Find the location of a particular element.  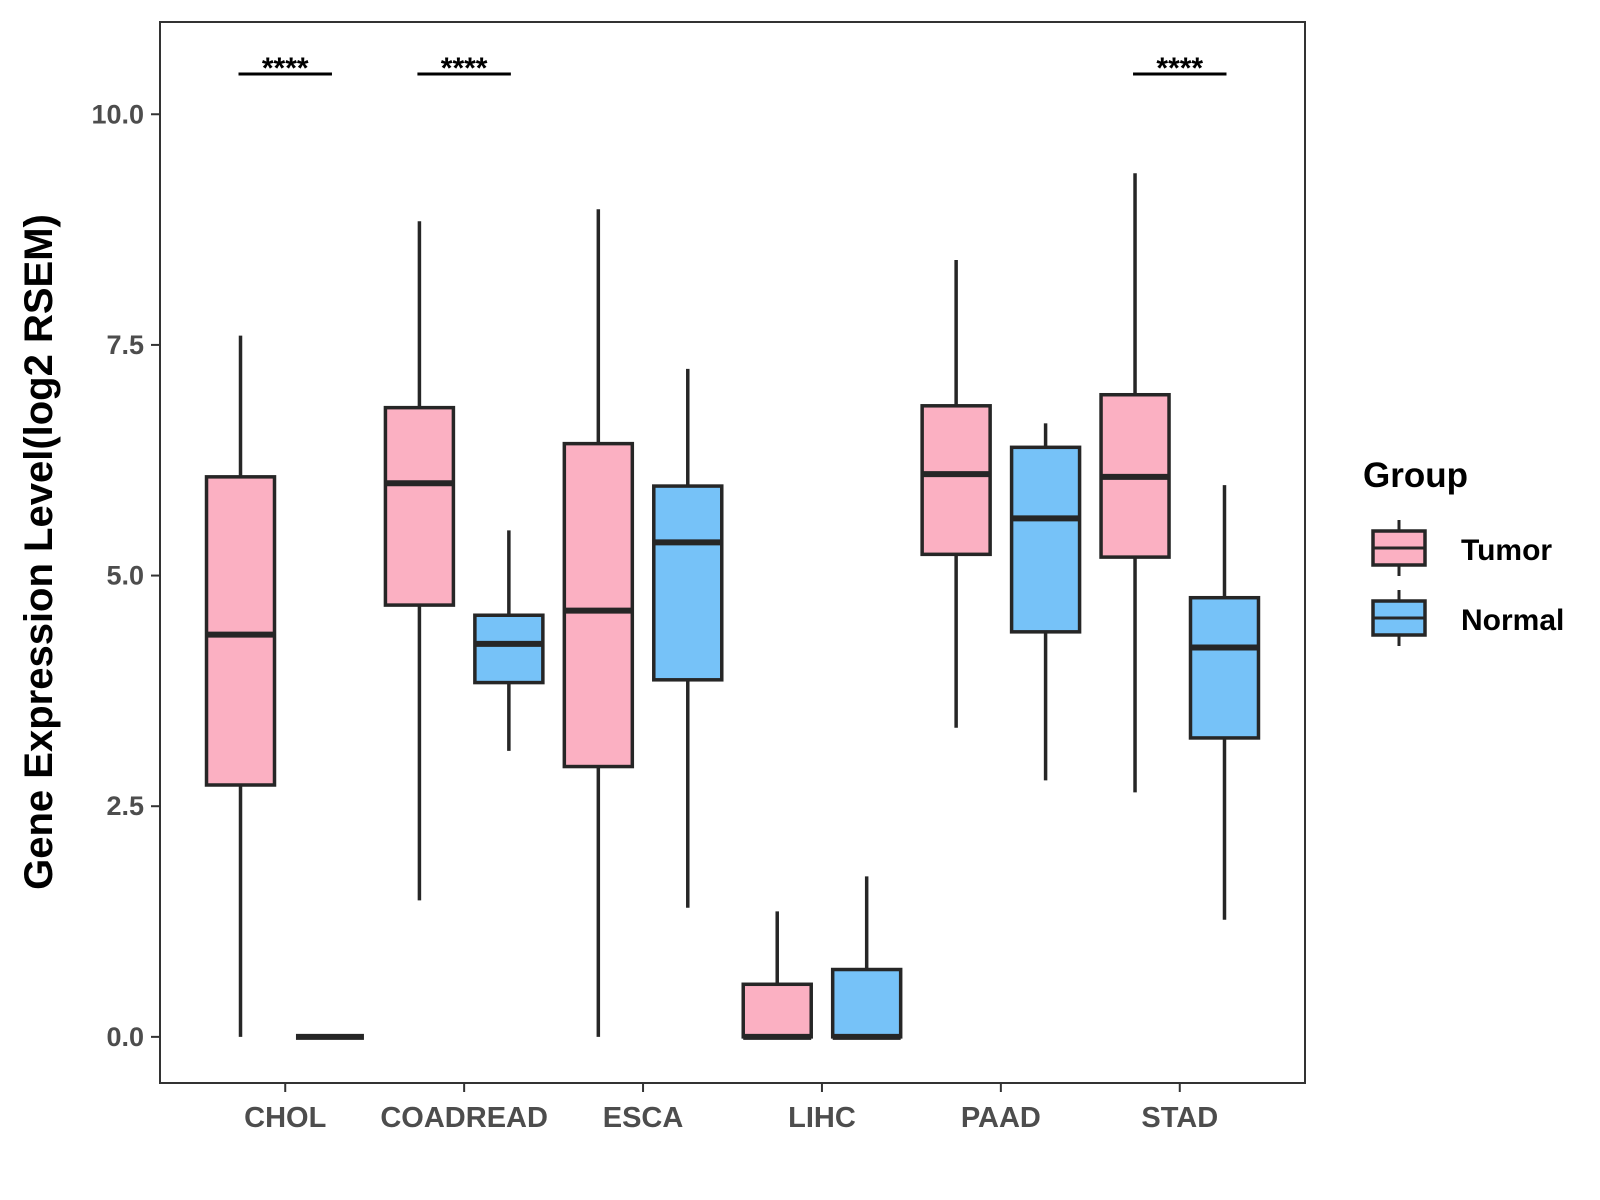

box-normal-lihc is located at coordinates (866, 958).